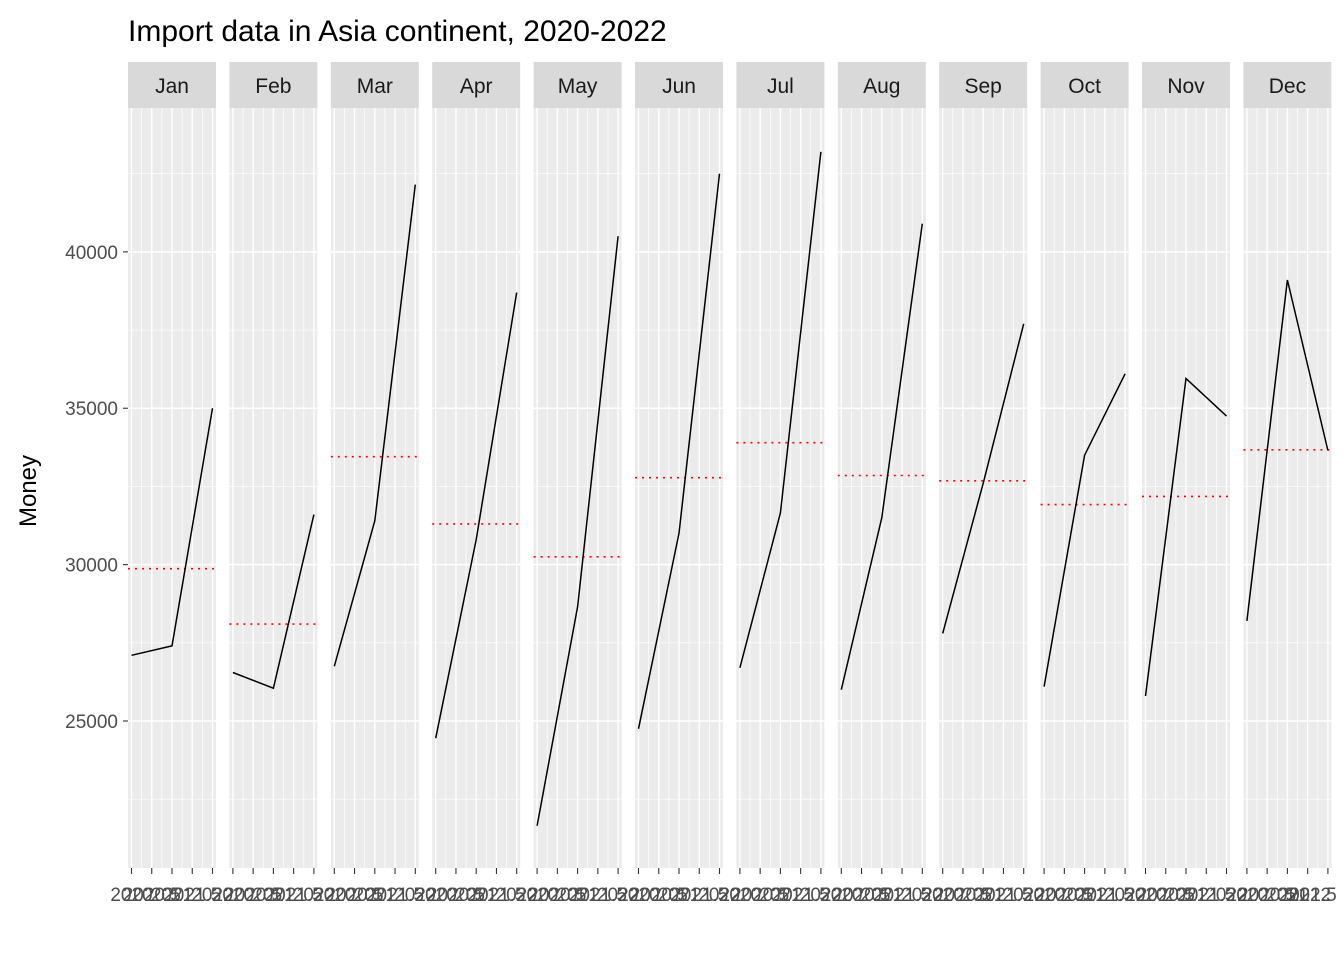 Image resolution: width=1344 pixels, height=960 pixels. What do you see at coordinates (881, 86) in the screenshot?
I see `strip-label-aug: Aug` at bounding box center [881, 86].